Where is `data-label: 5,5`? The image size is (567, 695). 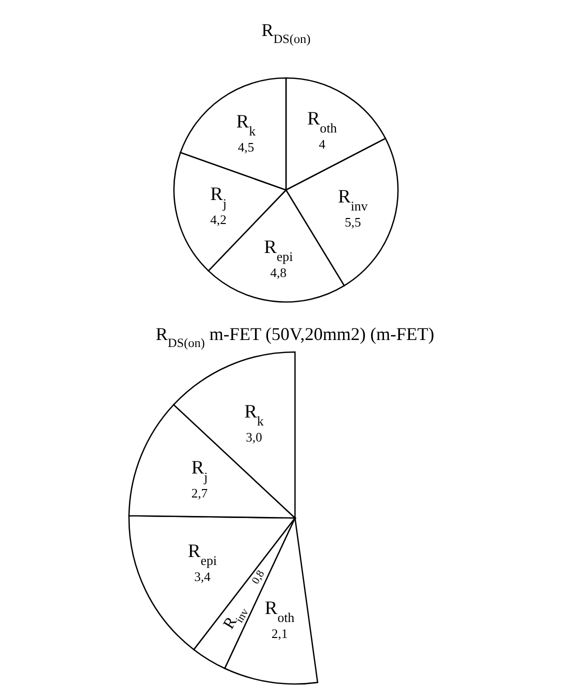 data-label: 5,5 is located at coordinates (352, 222).